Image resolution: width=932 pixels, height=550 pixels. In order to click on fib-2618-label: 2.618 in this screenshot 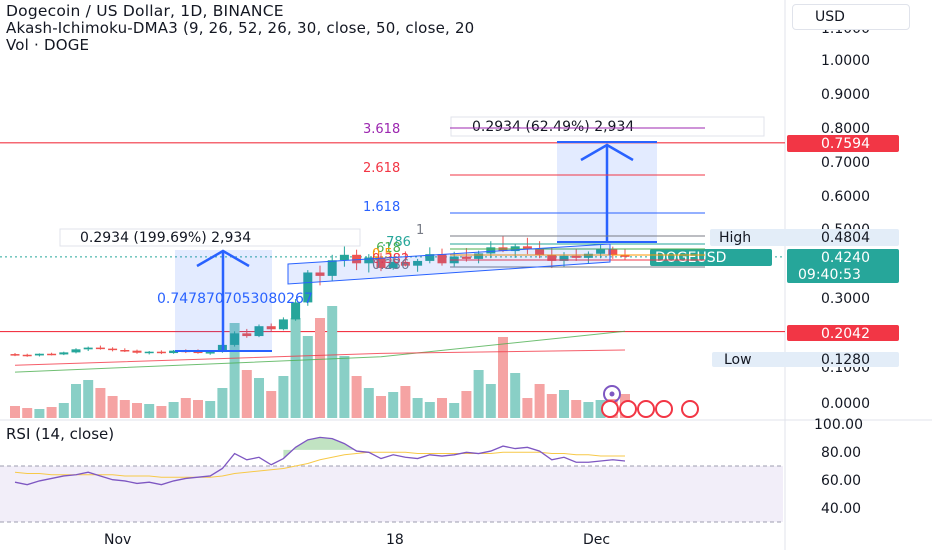, I will do `click(381, 168)`.